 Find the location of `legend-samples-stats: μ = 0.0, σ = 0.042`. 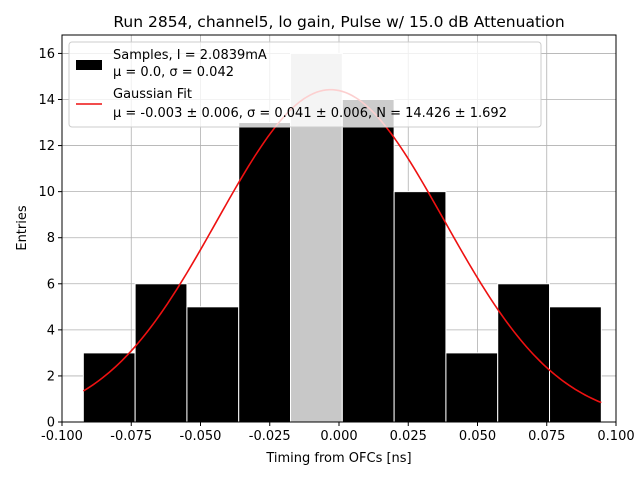

legend-samples-stats: μ = 0.0, σ = 0.042 is located at coordinates (173, 72).